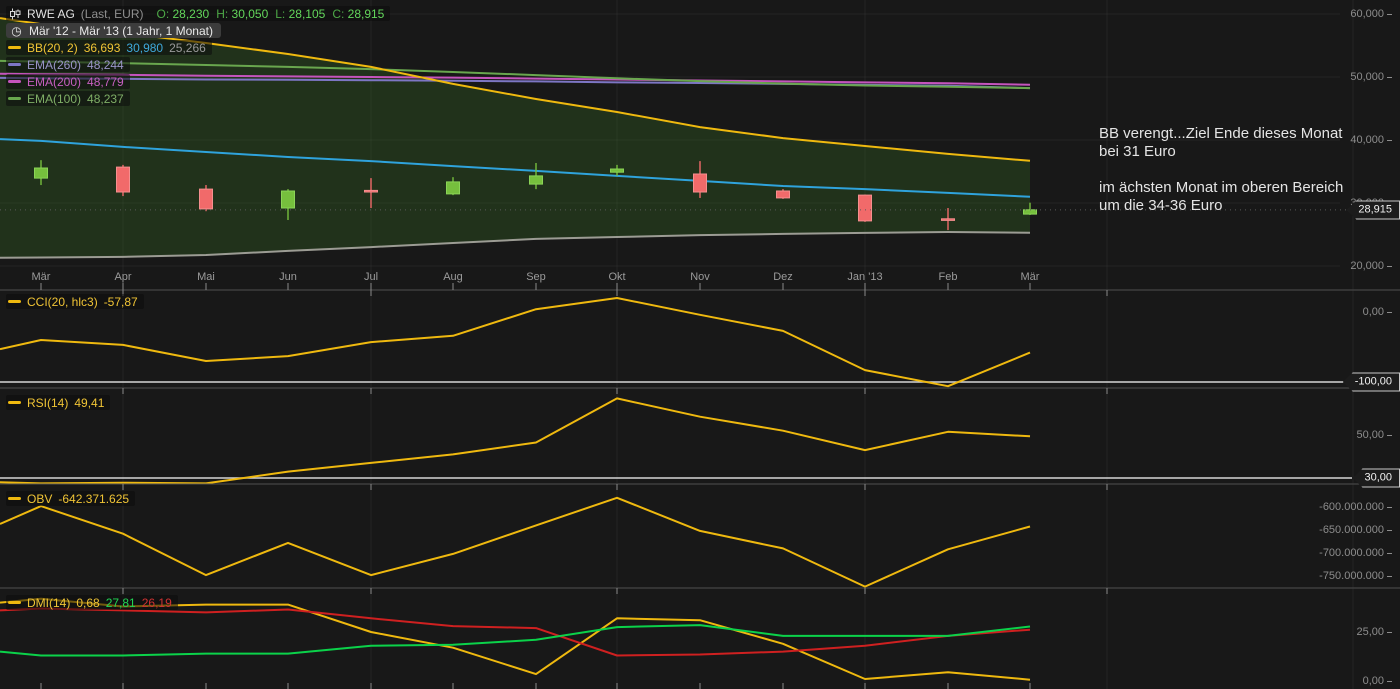 The width and height of the screenshot is (1400, 689). What do you see at coordinates (515, 168) in the screenshot?
I see `bb-middle-line` at bounding box center [515, 168].